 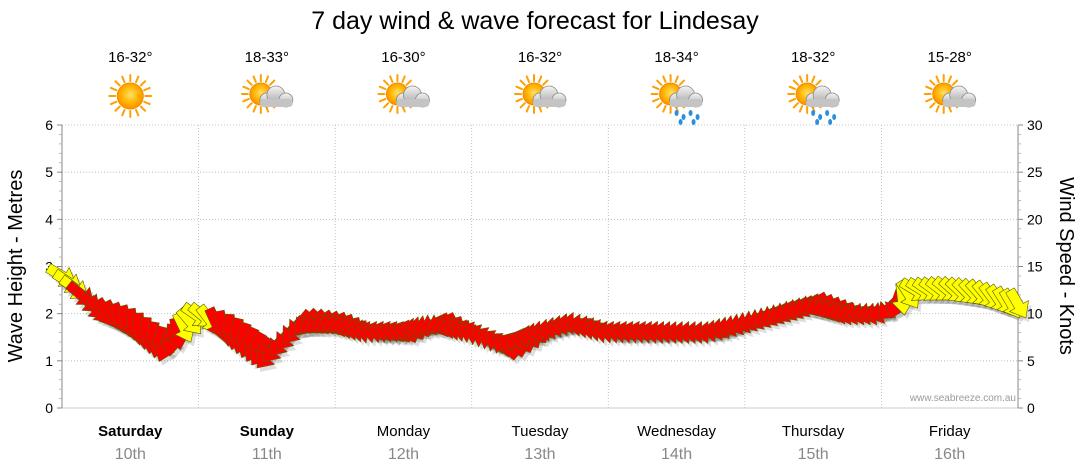 I want to click on left-tick-label: 5, so click(x=49, y=172).